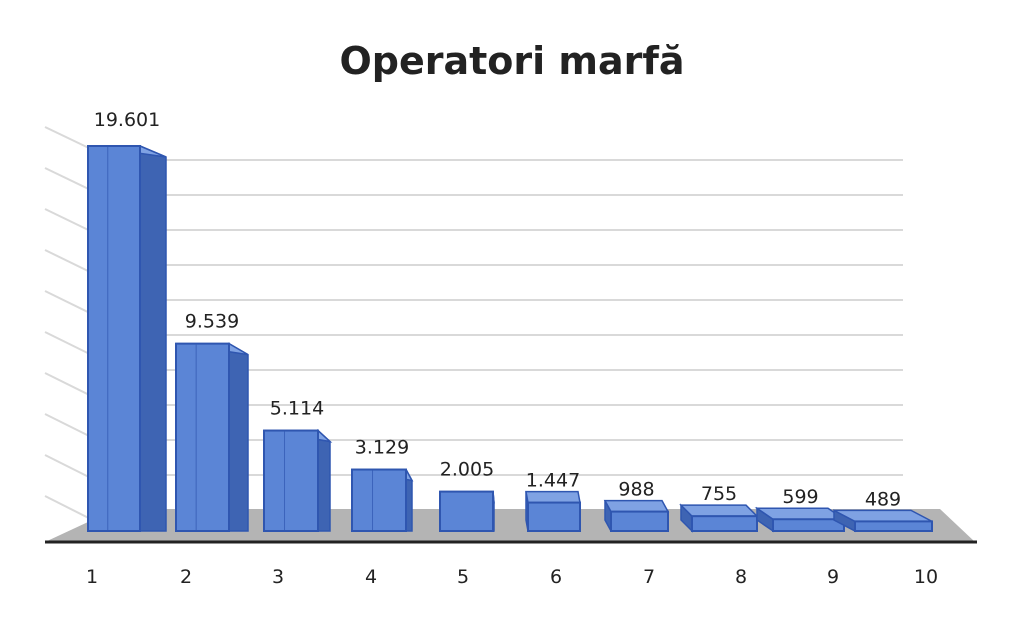 This screenshot has width=1024, height=619. I want to click on data-label: 1.447, so click(553, 481).